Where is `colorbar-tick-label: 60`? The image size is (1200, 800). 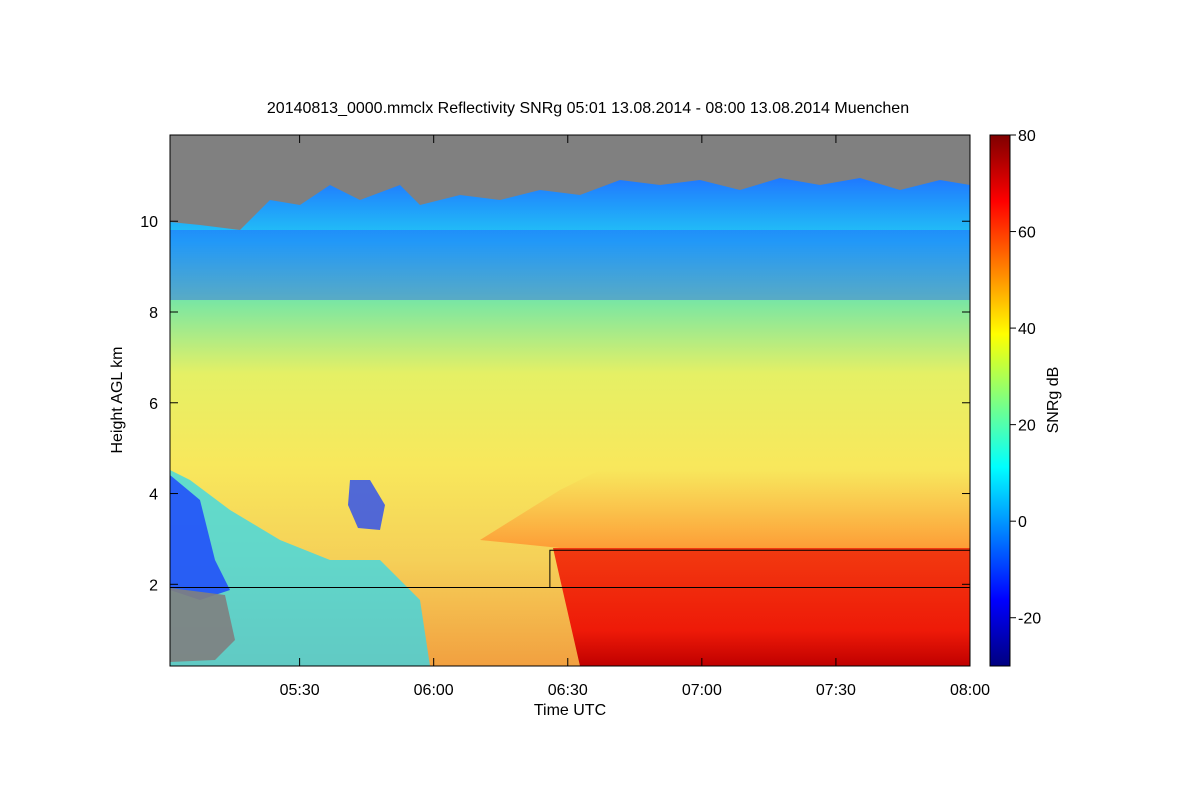
colorbar-tick-label: 60 is located at coordinates (1027, 233).